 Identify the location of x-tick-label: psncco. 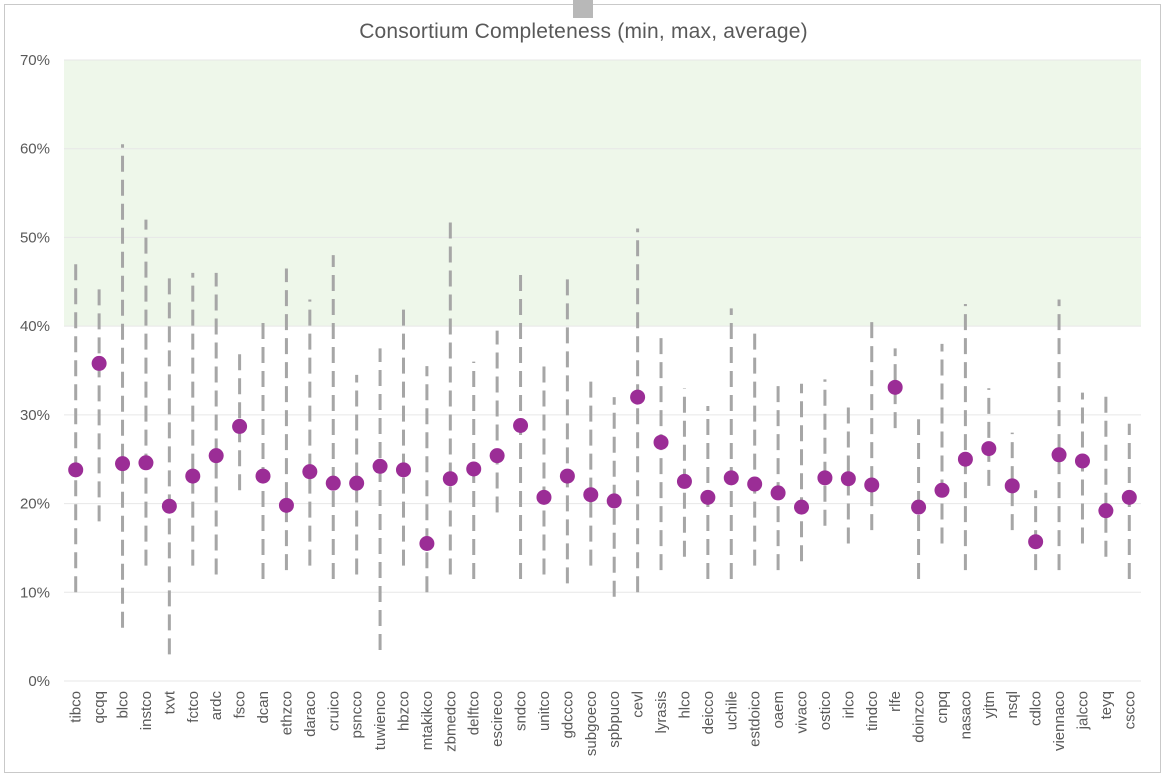
(357, 715).